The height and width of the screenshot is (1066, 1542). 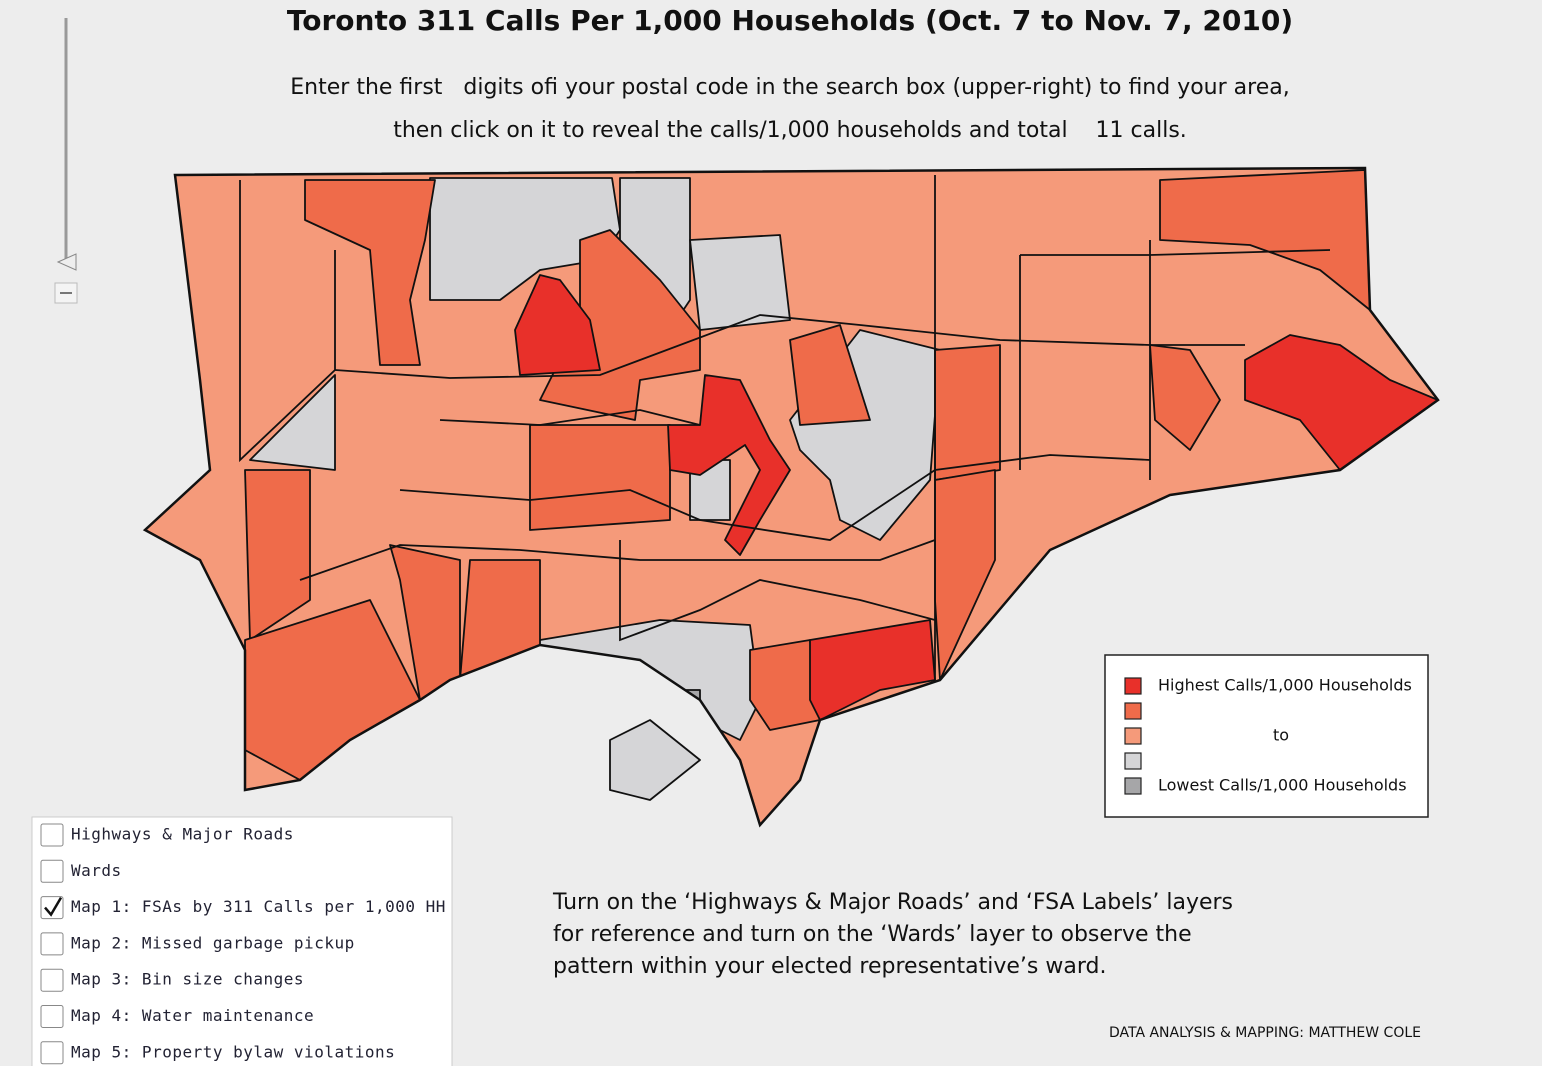 What do you see at coordinates (213, 942) in the screenshot?
I see `layer-label: Map 2: Missed garbage pickup` at bounding box center [213, 942].